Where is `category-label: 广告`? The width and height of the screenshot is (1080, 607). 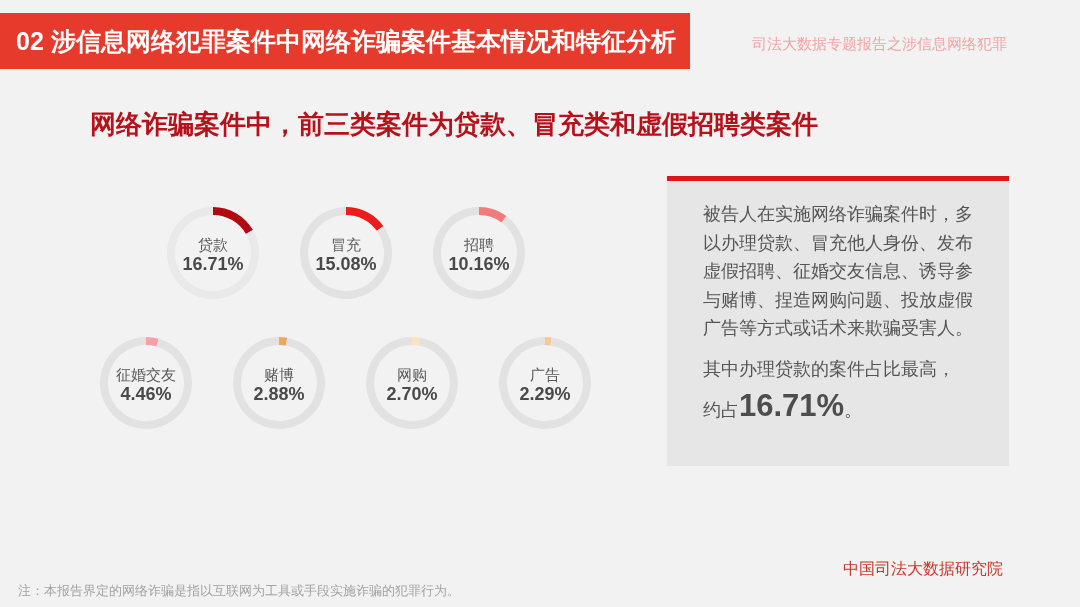 category-label: 广告 is located at coordinates (545, 374).